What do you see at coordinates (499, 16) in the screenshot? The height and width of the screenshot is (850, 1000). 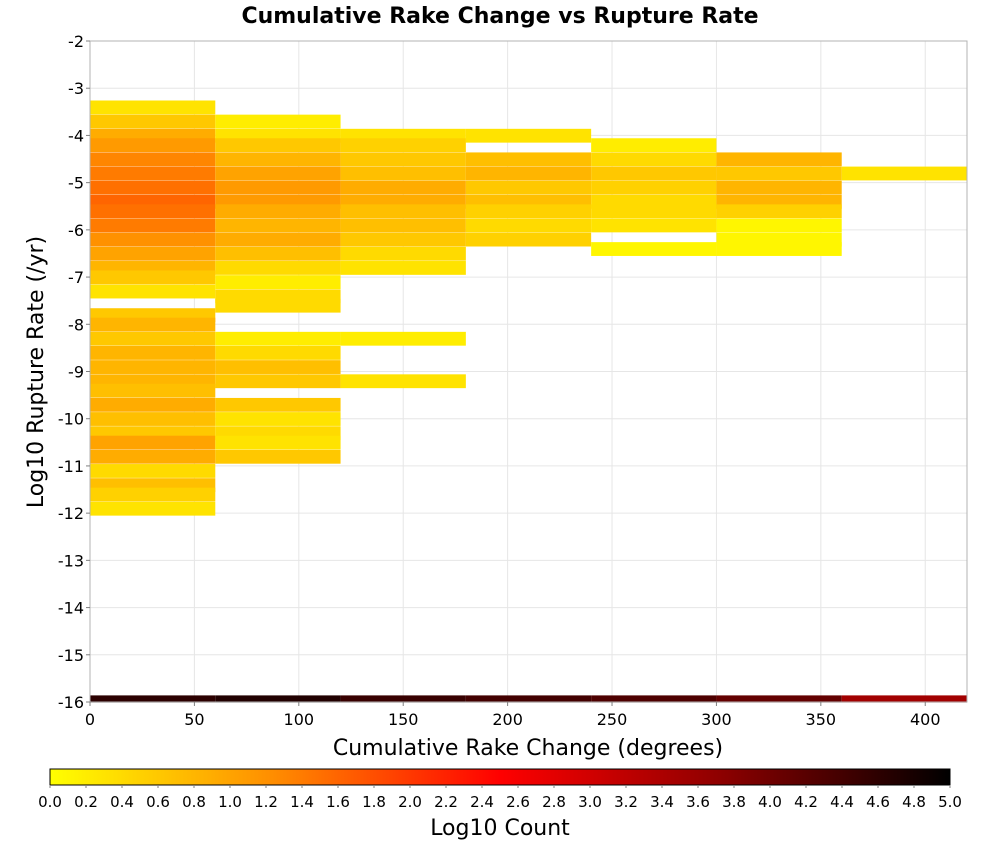 I see `chart-title: Cumulative Rake Change vs Rupture Rate` at bounding box center [499, 16].